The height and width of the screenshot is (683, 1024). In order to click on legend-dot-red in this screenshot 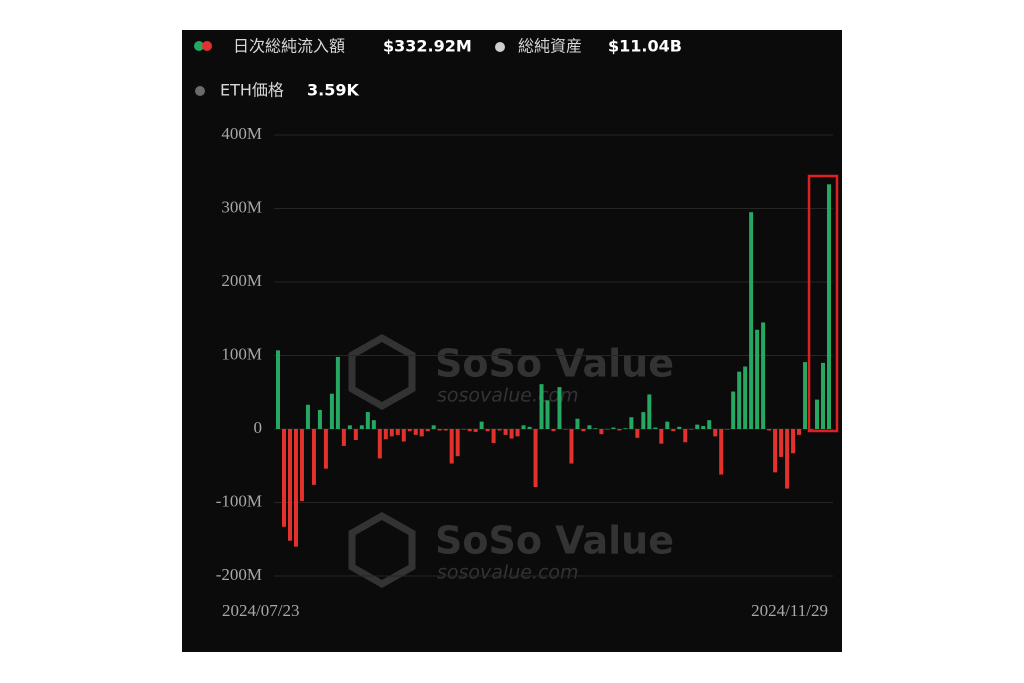, I will do `click(207, 46)`.